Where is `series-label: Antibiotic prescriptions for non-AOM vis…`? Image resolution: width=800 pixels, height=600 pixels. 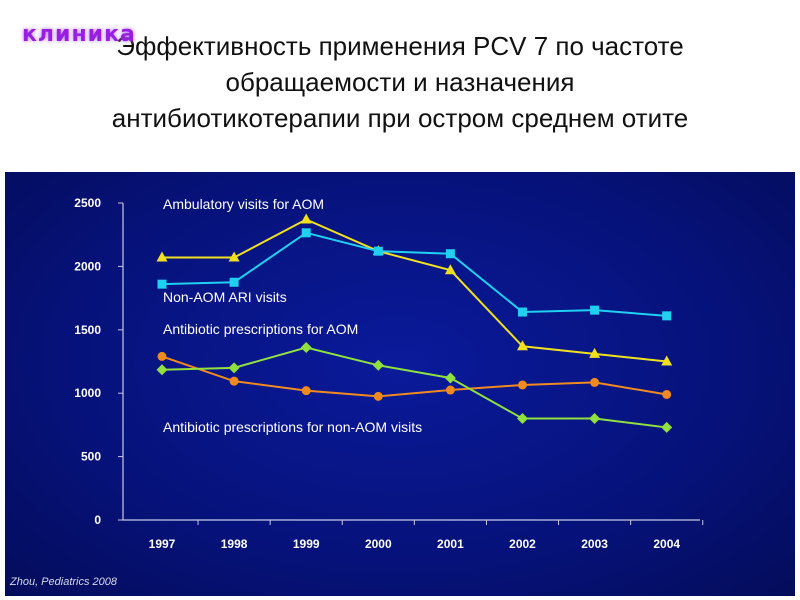
series-label: Antibiotic prescriptions for non-AOM vis… is located at coordinates (292, 427).